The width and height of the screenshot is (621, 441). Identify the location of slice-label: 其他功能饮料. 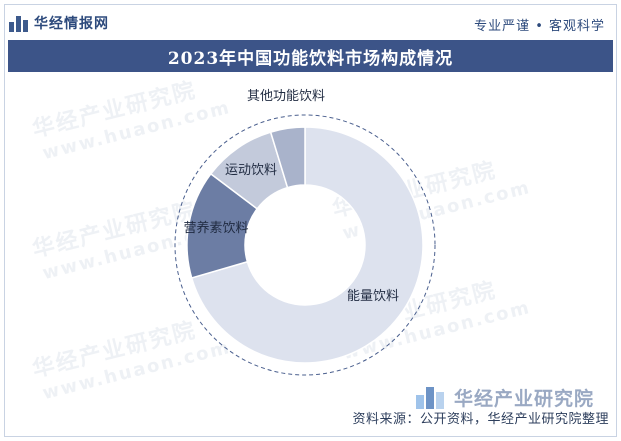
(286, 96).